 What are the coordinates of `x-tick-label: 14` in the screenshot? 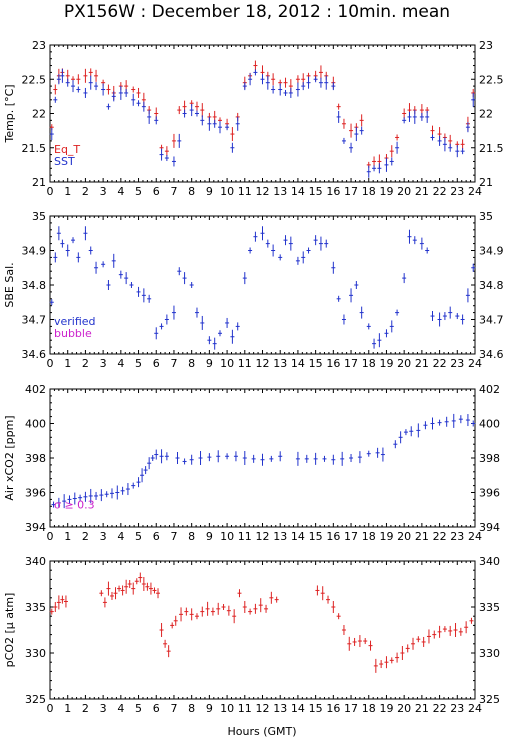 It's located at (298, 191).